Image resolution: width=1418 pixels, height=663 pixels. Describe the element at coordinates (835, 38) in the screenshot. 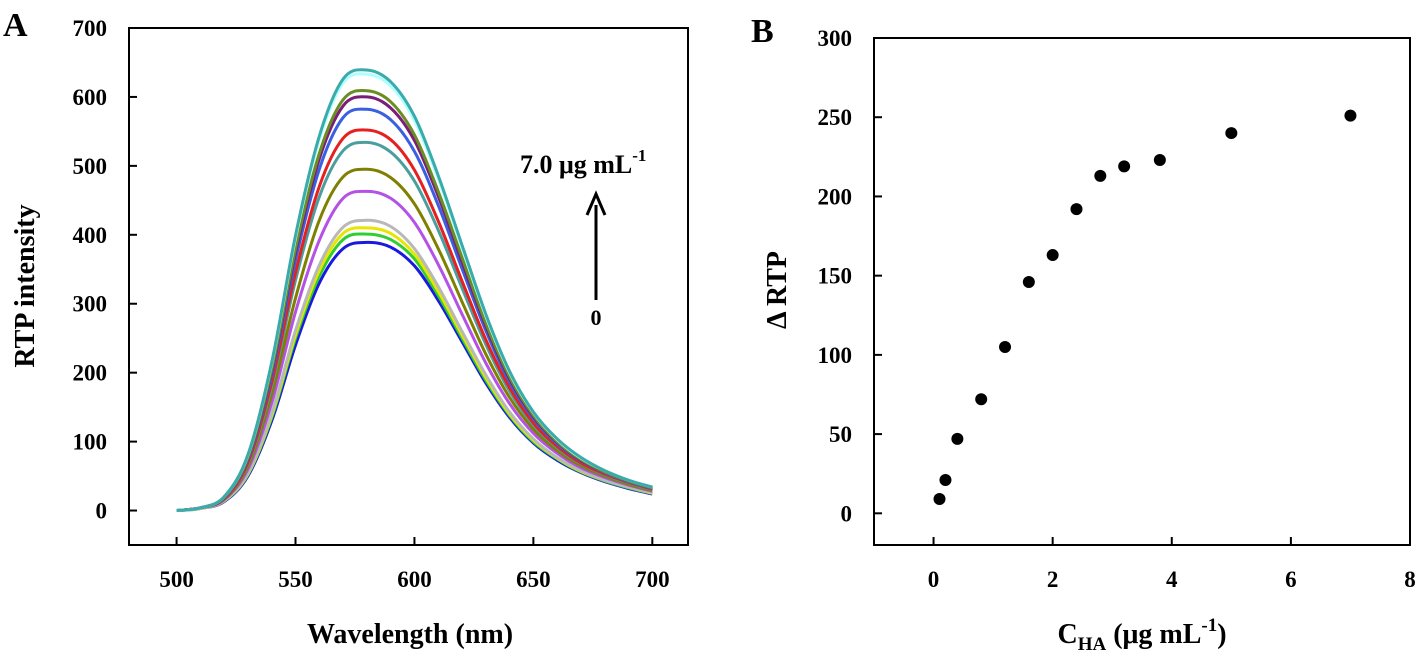

I see `panel-b-y-tick-label: 300` at that location.